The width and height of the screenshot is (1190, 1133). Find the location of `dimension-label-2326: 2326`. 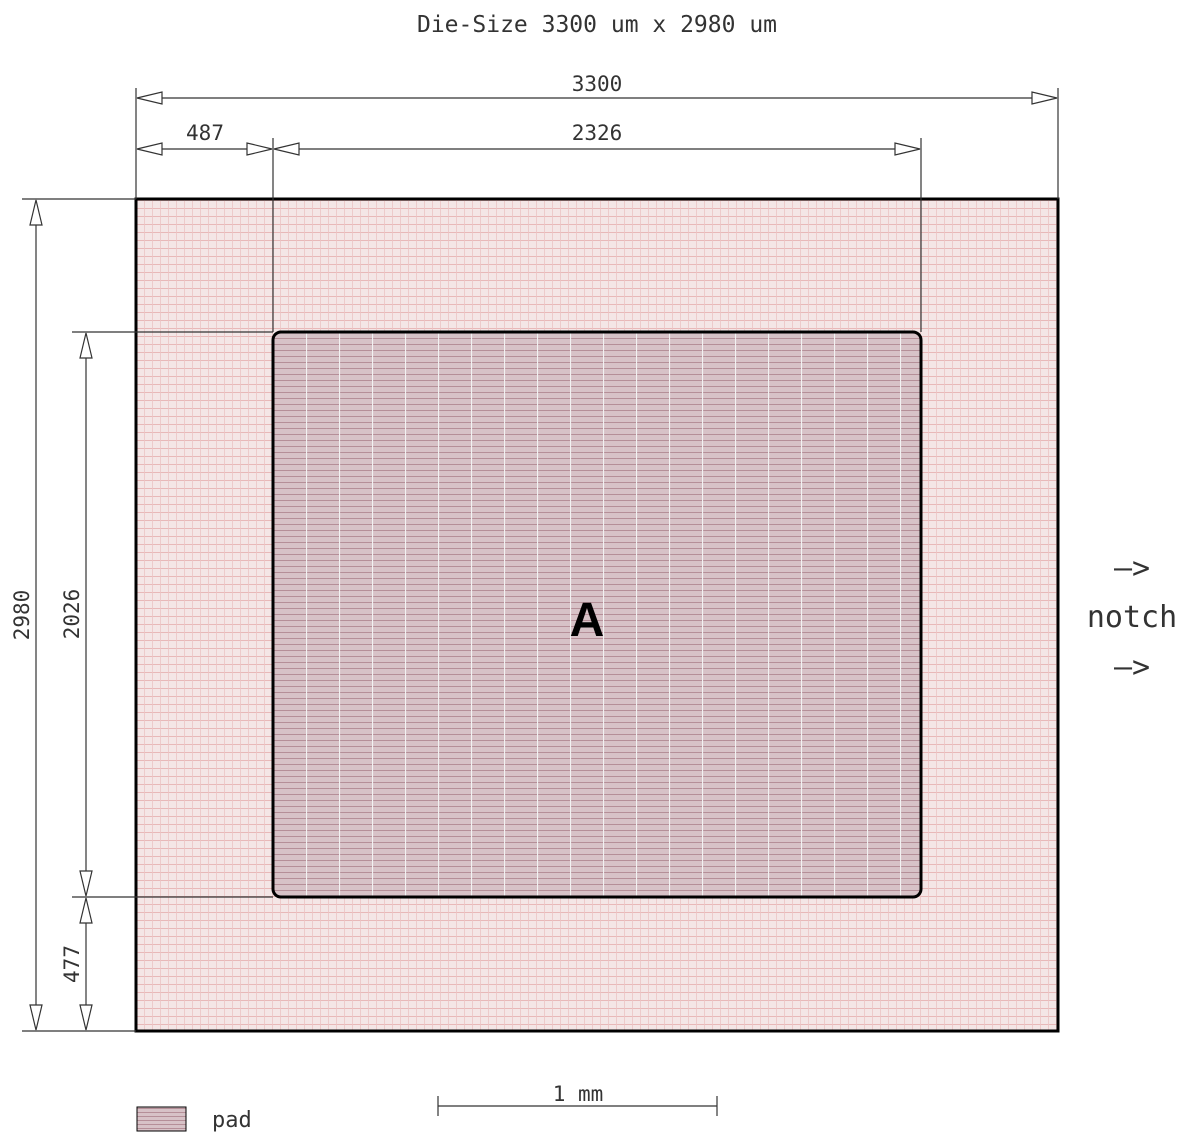

dimension-label-2326: 2326 is located at coordinates (597, 133).